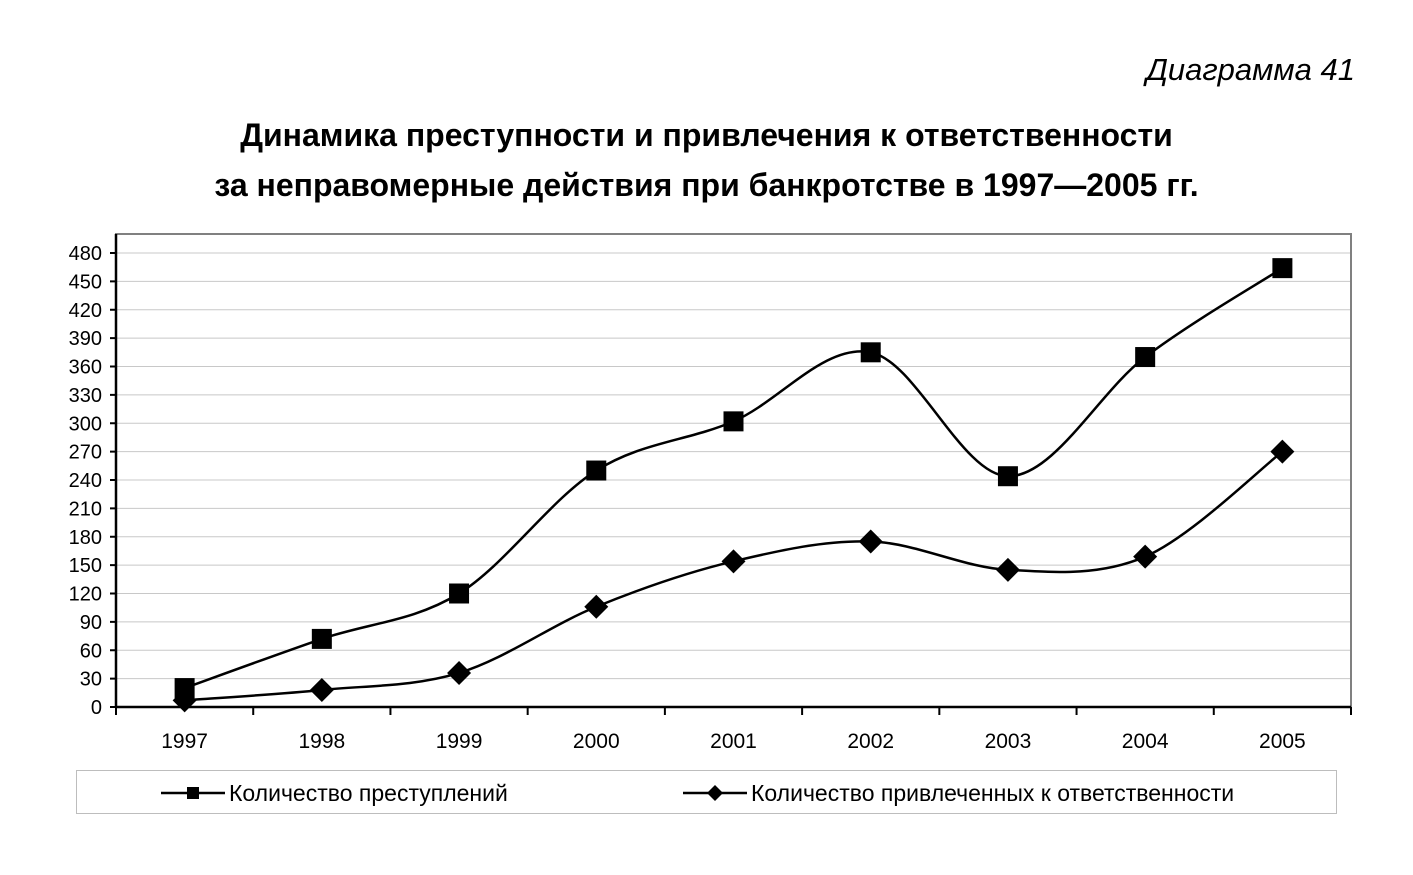  Describe the element at coordinates (1007, 569) in the screenshot. I see `data-point-prosecuted-2003` at that location.